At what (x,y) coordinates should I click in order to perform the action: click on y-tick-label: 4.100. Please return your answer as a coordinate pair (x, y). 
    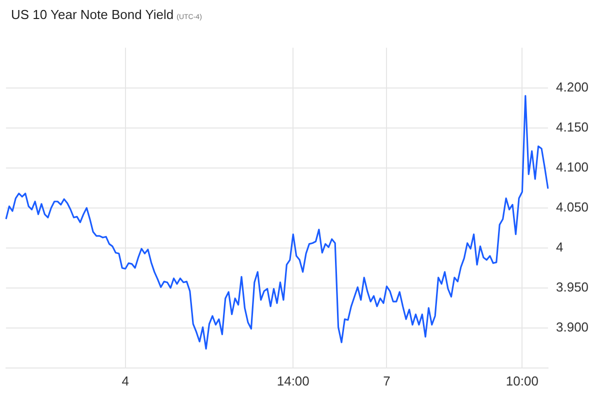
    Looking at the image, I should click on (572, 166).